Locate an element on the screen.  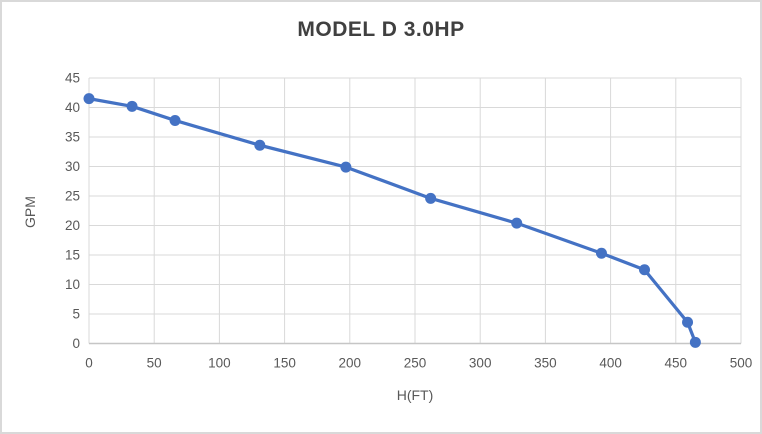
x-tick-label: 200 is located at coordinates (350, 363).